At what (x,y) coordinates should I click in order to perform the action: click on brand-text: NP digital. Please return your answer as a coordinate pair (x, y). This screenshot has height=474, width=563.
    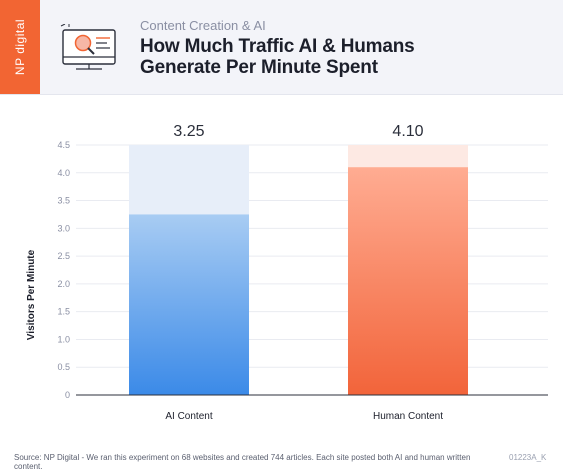
    Looking at the image, I should click on (20, 47).